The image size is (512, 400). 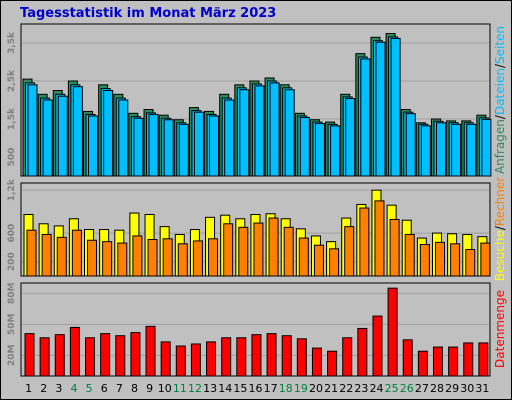 What do you see at coordinates (28, 388) in the screenshot?
I see `day-label-1: 1` at bounding box center [28, 388].